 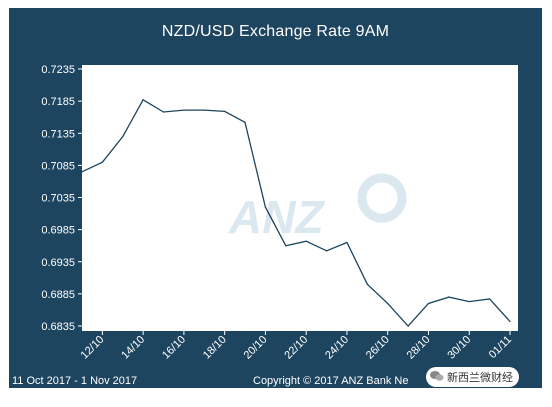 What do you see at coordinates (500, 347) in the screenshot?
I see `x-tick-label: 01/11` at bounding box center [500, 347].